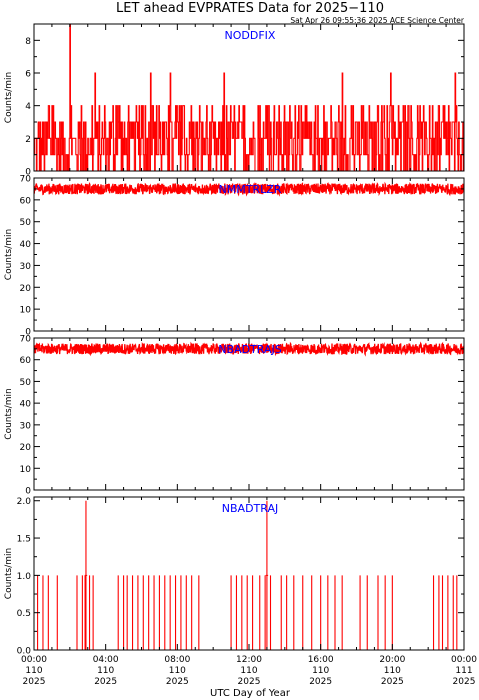 The image size is (479, 700). I want to click on y-tick-label: 6, so click(28, 75).